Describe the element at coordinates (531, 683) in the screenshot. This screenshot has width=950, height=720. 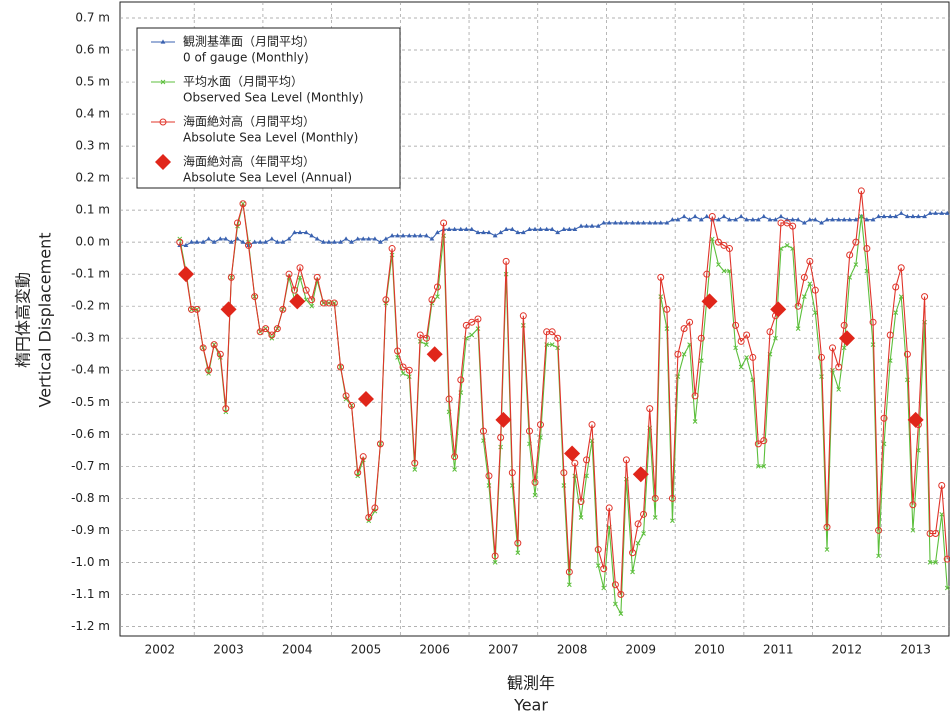
I see `x-axis-title: 観測年` at that location.